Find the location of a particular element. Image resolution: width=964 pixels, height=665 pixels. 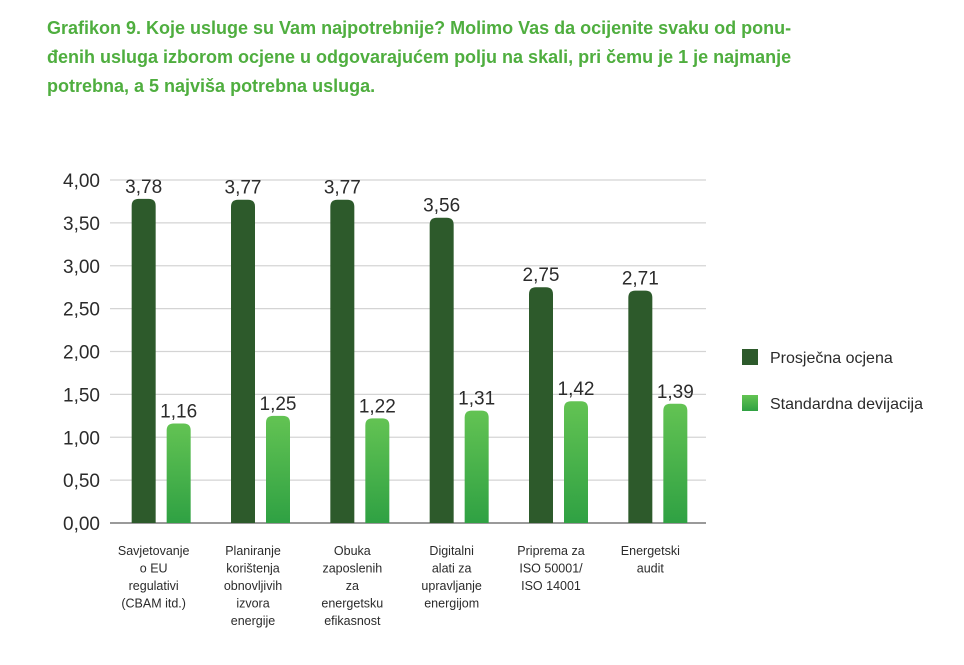

y-tick-label: 4,00 is located at coordinates (81, 181).